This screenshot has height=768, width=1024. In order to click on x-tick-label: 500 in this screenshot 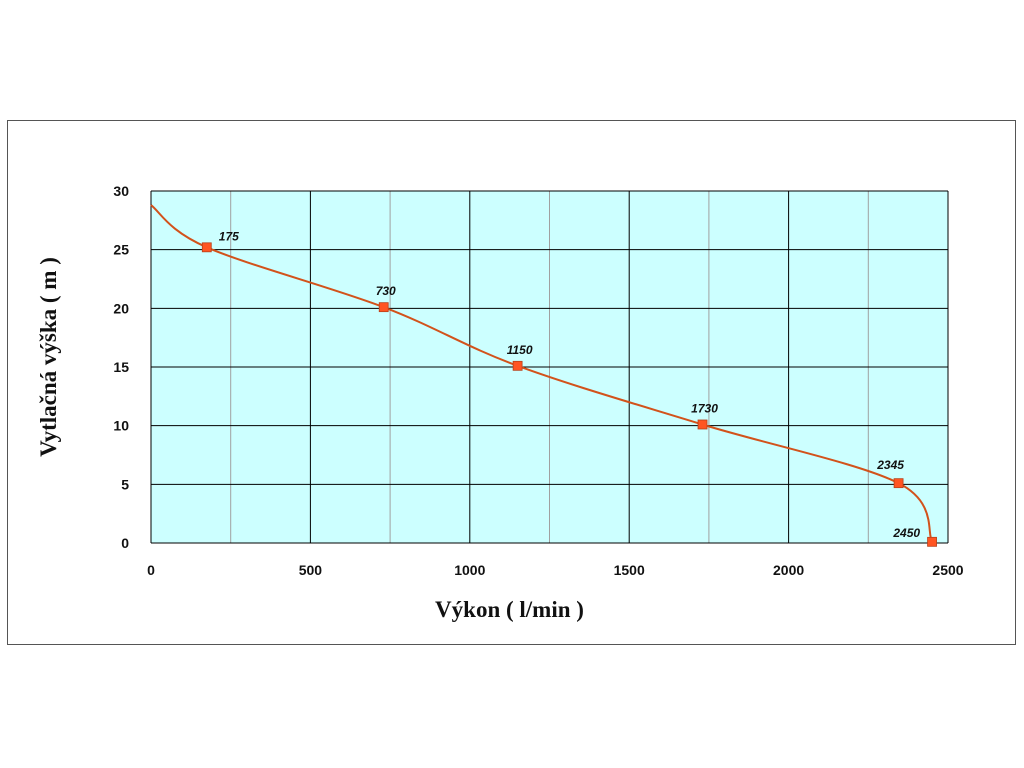, I will do `click(311, 570)`.